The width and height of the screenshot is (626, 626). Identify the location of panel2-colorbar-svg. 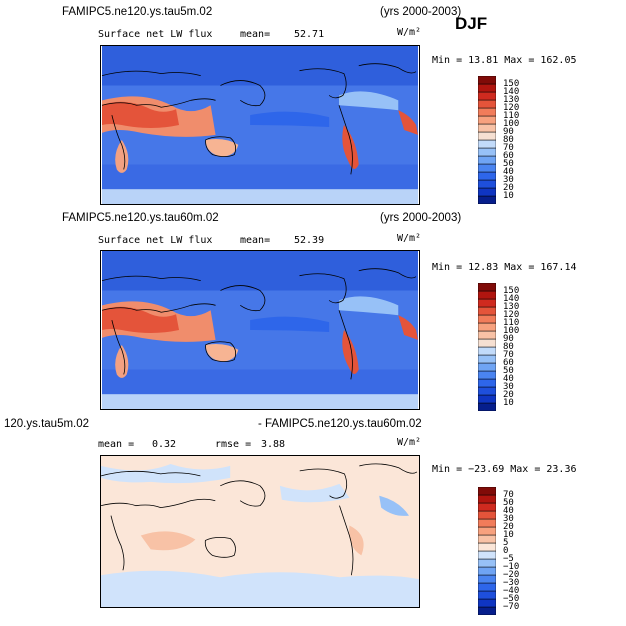
(487, 347).